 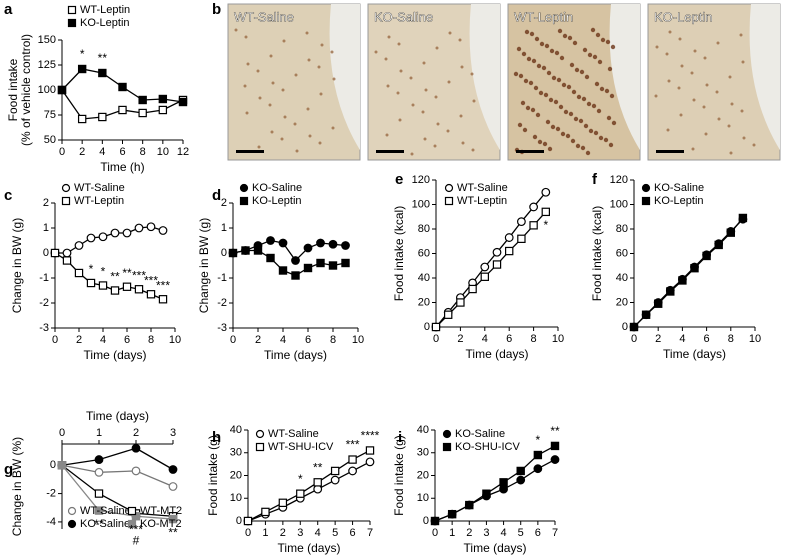 I want to click on y-tick-label: 125, so click(x=47, y=65).